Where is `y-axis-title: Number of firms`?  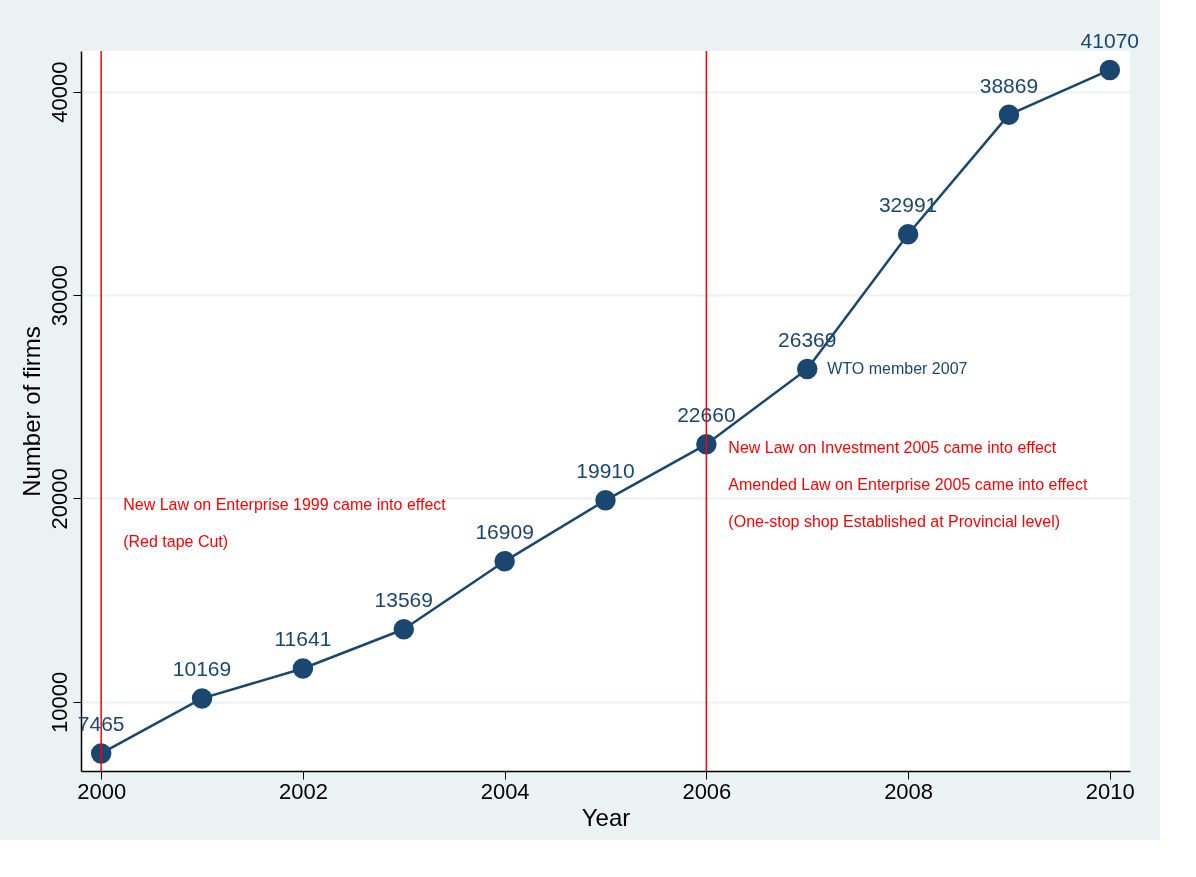
y-axis-title: Number of firms is located at coordinates (31, 411).